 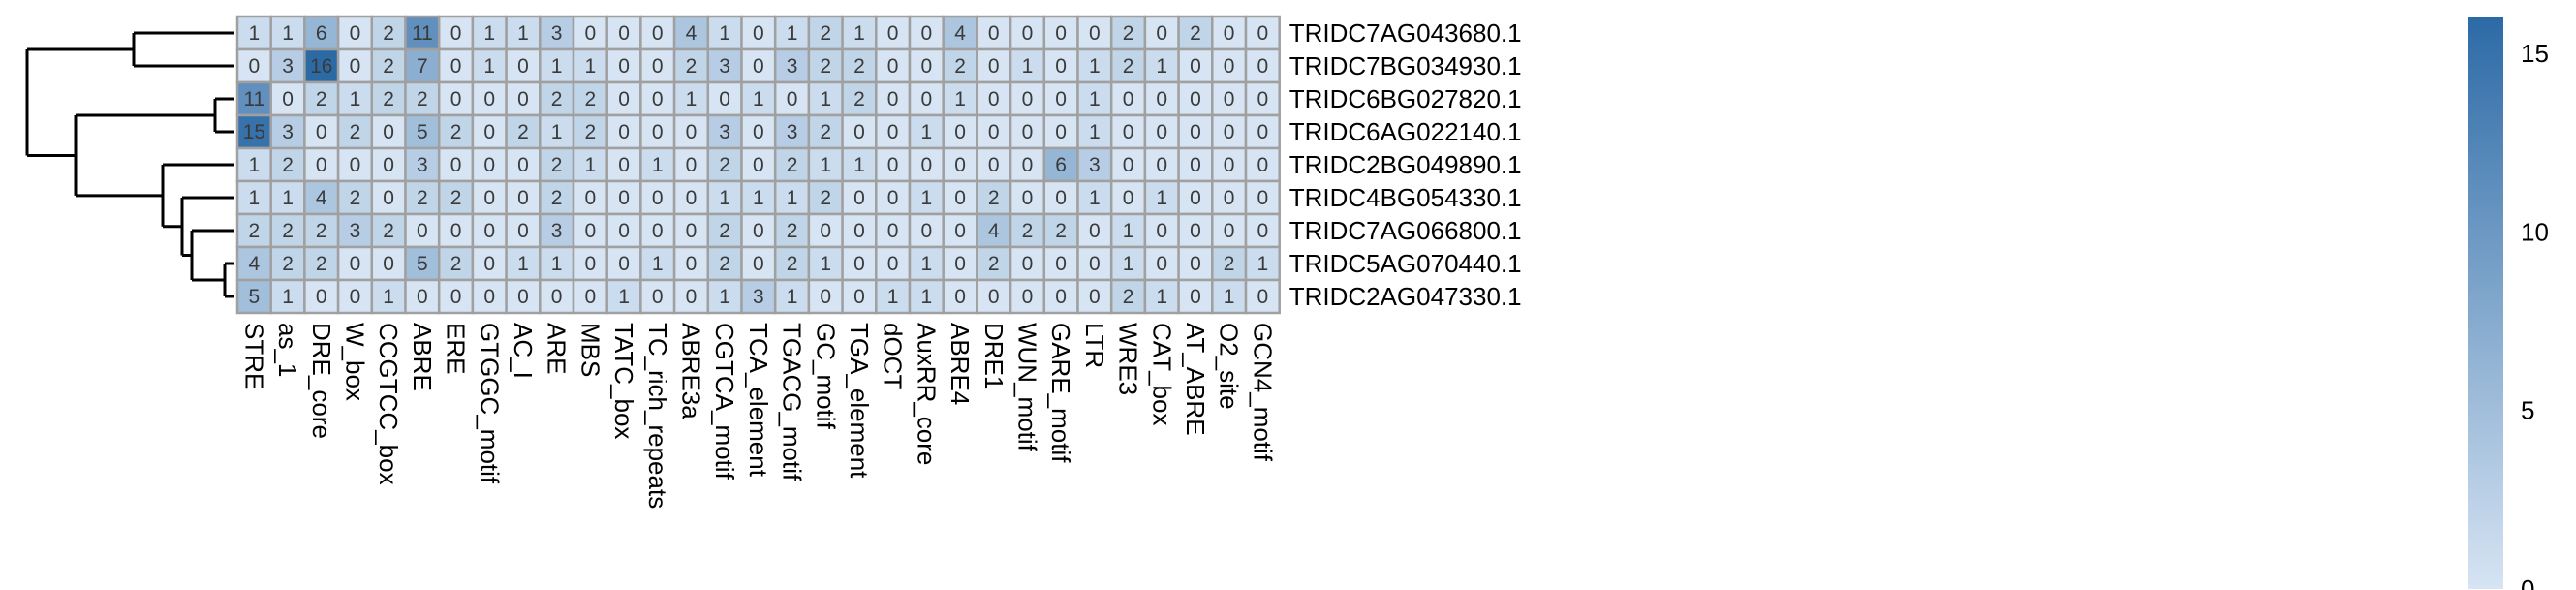 What do you see at coordinates (825, 377) in the screenshot?
I see `column-label: GC_motif` at bounding box center [825, 377].